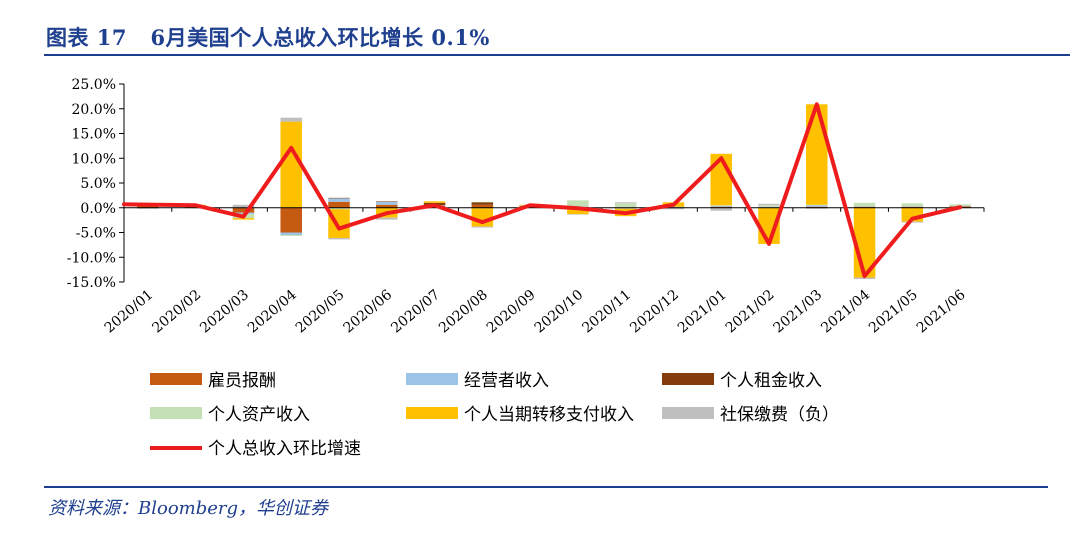  I want to click on x-tick-label: 2021/06, so click(941, 312).